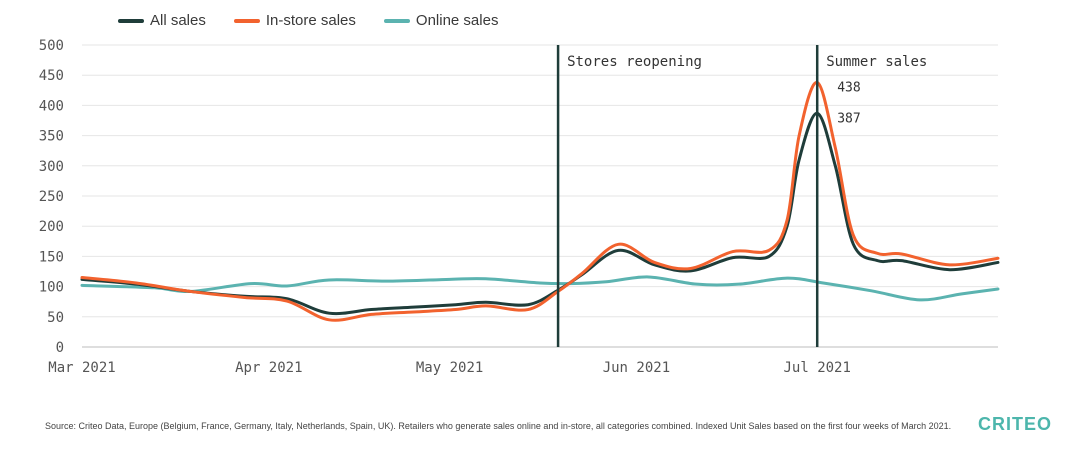 This screenshot has width=1080, height=454. Describe the element at coordinates (876, 62) in the screenshot. I see `event-label: Summer sales` at that location.